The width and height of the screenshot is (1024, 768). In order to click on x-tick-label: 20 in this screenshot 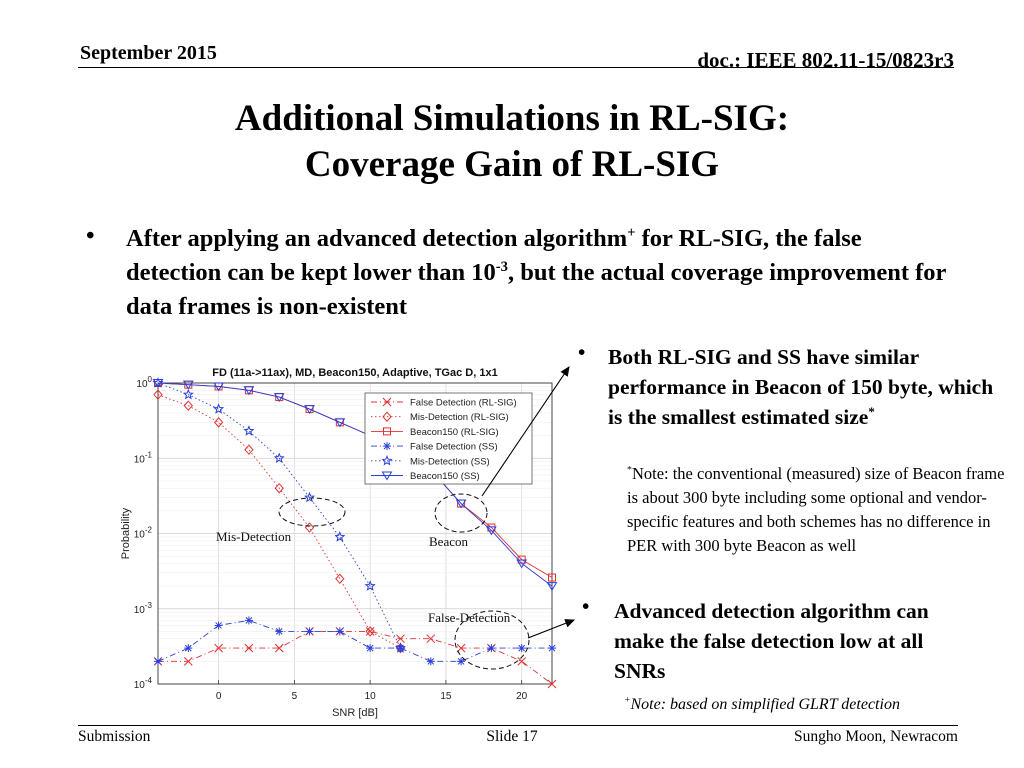, I will do `click(522, 696)`.